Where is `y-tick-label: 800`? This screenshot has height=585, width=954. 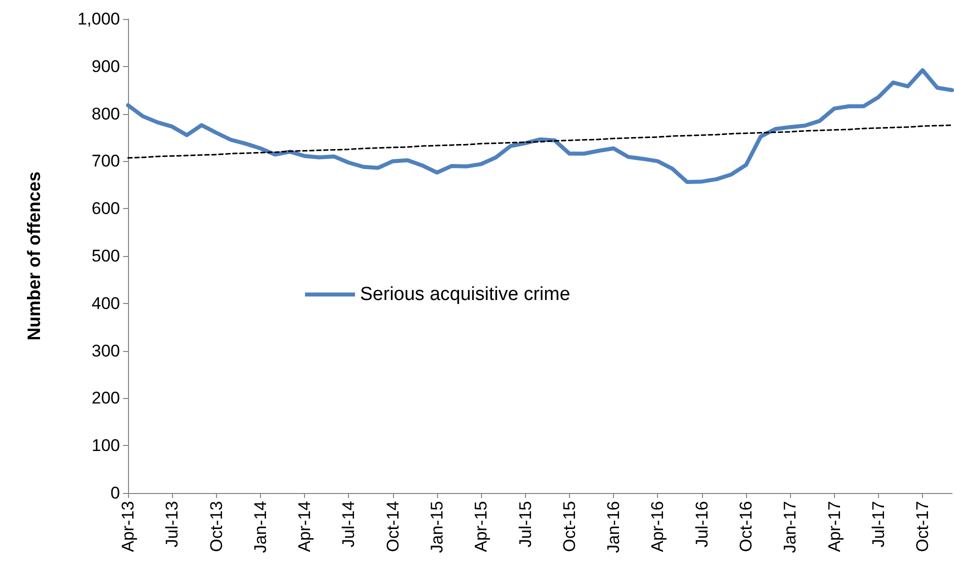
y-tick-label: 800 is located at coordinates (106, 114).